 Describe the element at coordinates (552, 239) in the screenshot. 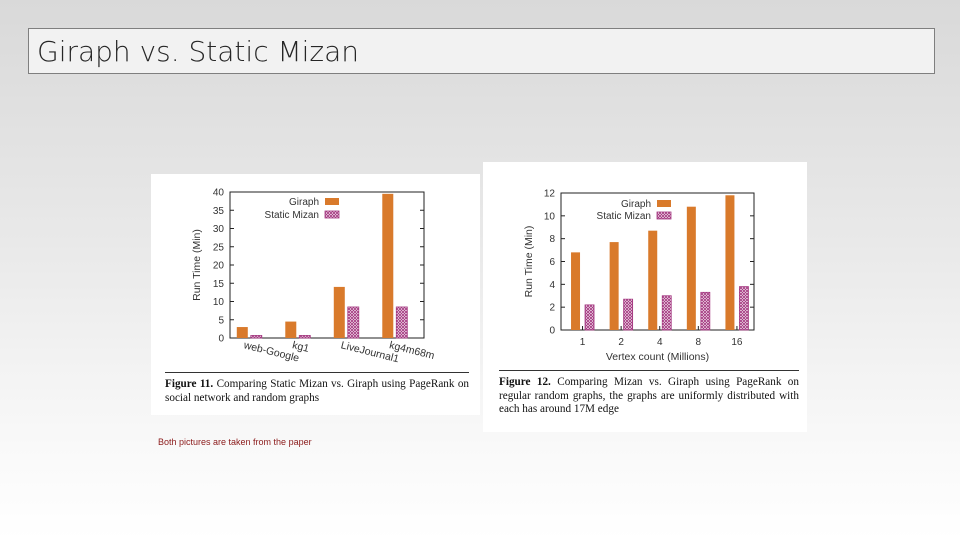

I see `y-tick-label: 8` at that location.